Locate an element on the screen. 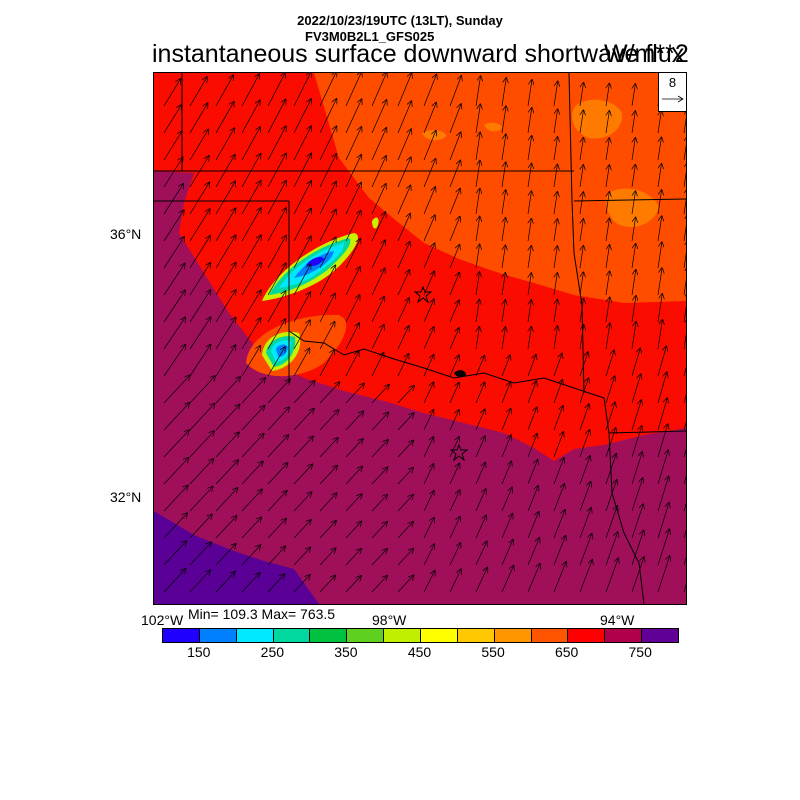 Image resolution: width=800 pixels, height=800 pixels. colorbar-label: 250 is located at coordinates (272, 652).